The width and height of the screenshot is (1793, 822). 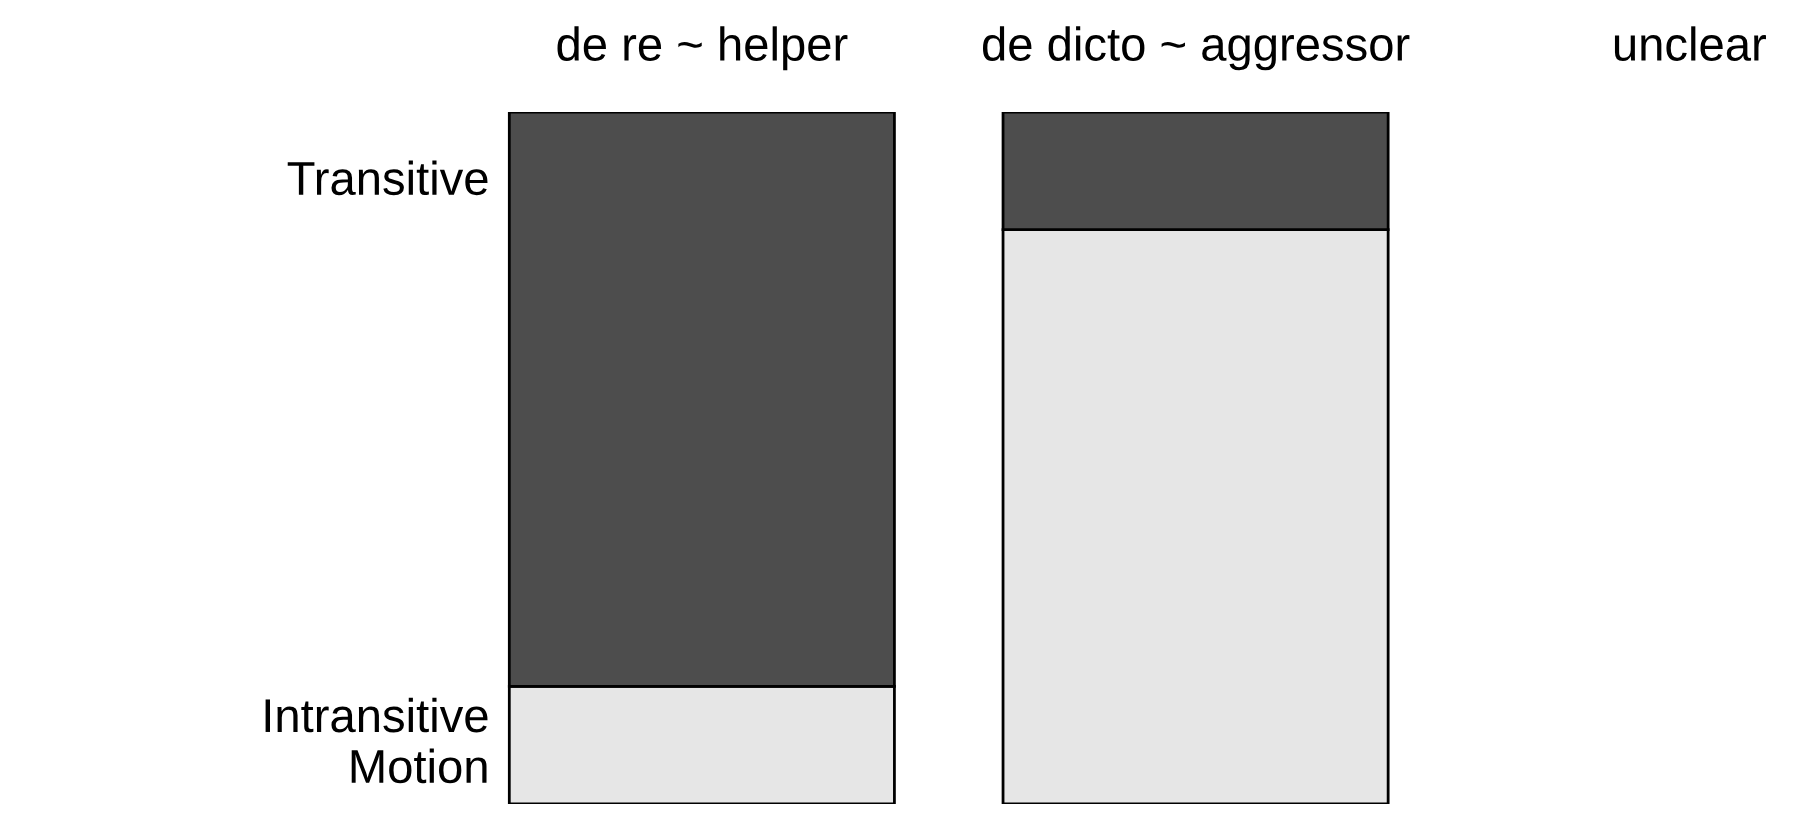 I want to click on series-label: Intransitive Motion, so click(x=376, y=740).